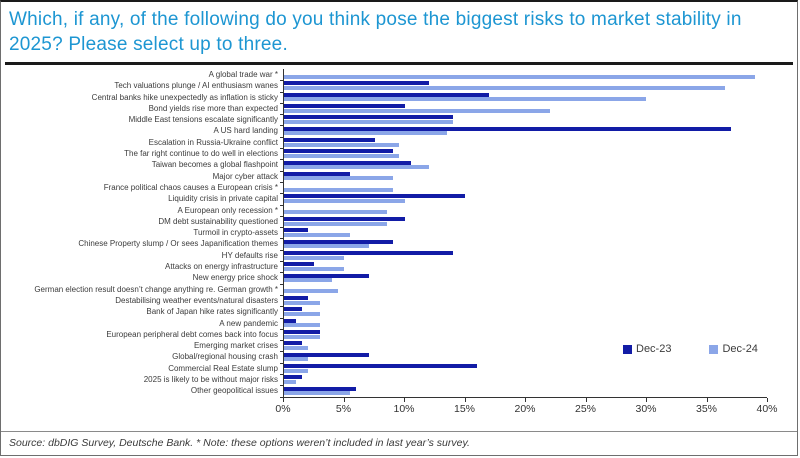 This screenshot has height=458, width=800. I want to click on chart-row: A US hard landing, so click(399, 131).